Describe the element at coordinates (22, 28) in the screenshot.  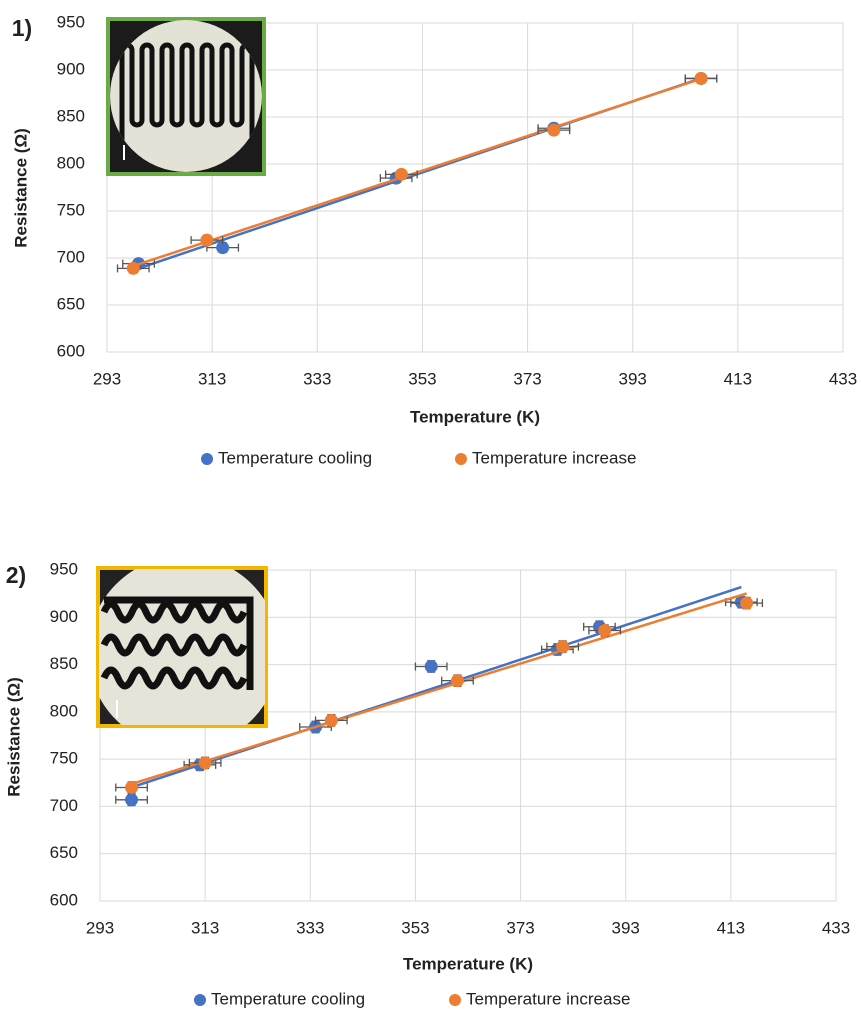
I see `panel-label: 1)` at that location.